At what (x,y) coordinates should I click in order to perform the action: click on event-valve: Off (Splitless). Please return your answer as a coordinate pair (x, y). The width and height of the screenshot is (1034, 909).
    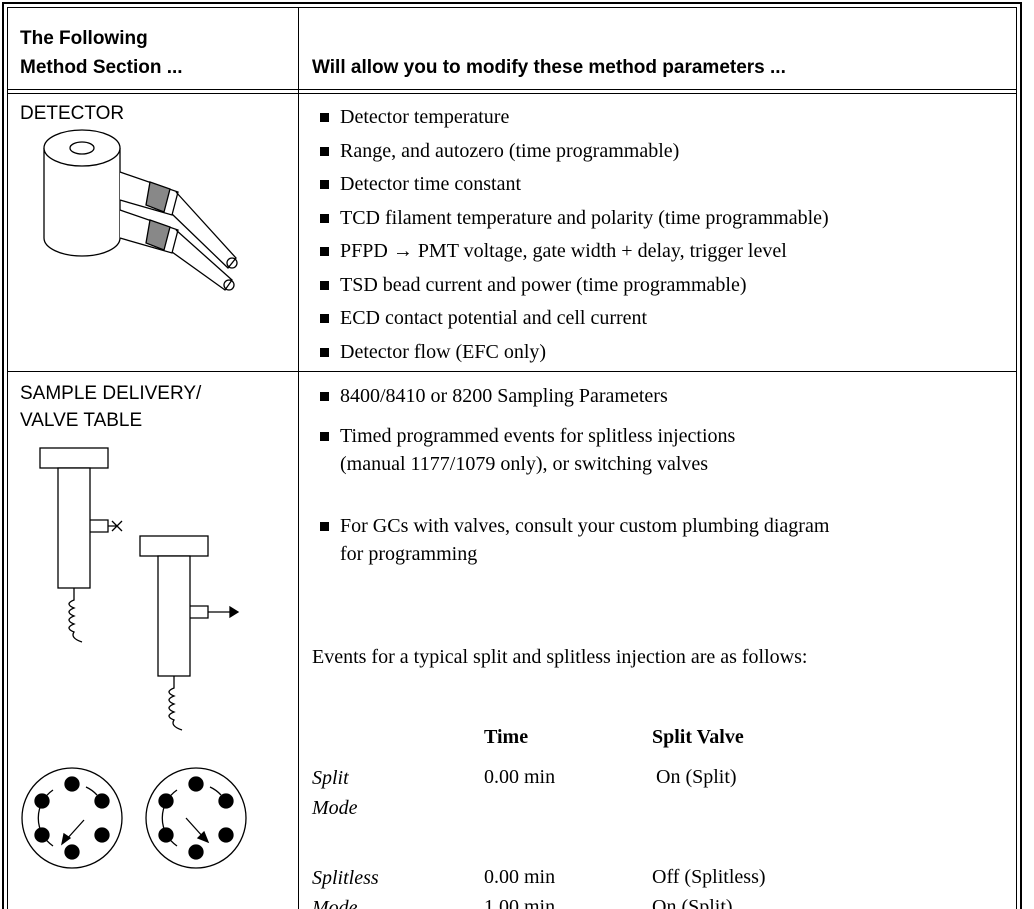
    Looking at the image, I should click on (709, 877).